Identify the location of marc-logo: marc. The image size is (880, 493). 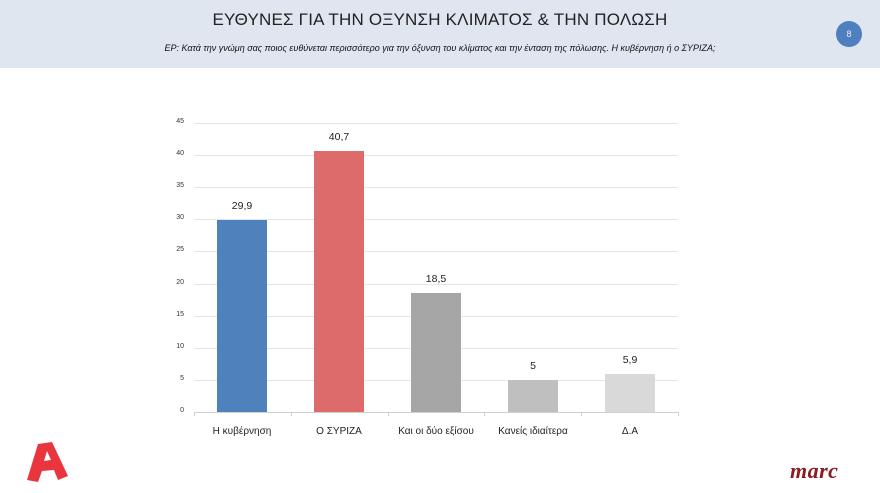
(814, 470).